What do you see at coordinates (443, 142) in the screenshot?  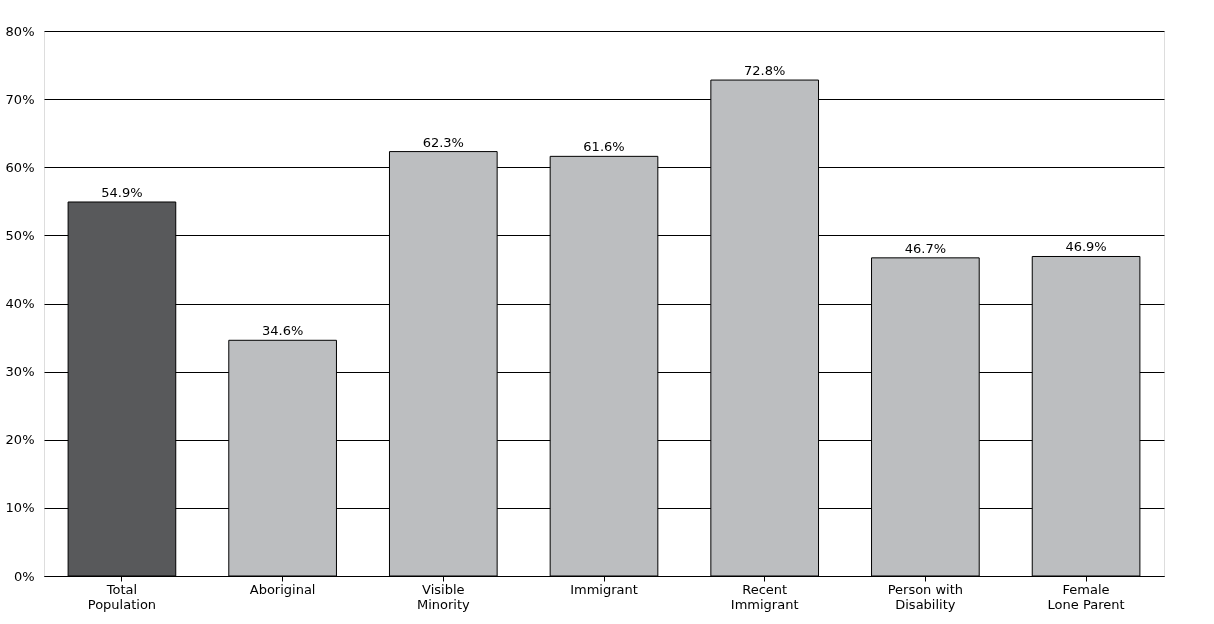 I see `data-label: 62.3%` at bounding box center [443, 142].